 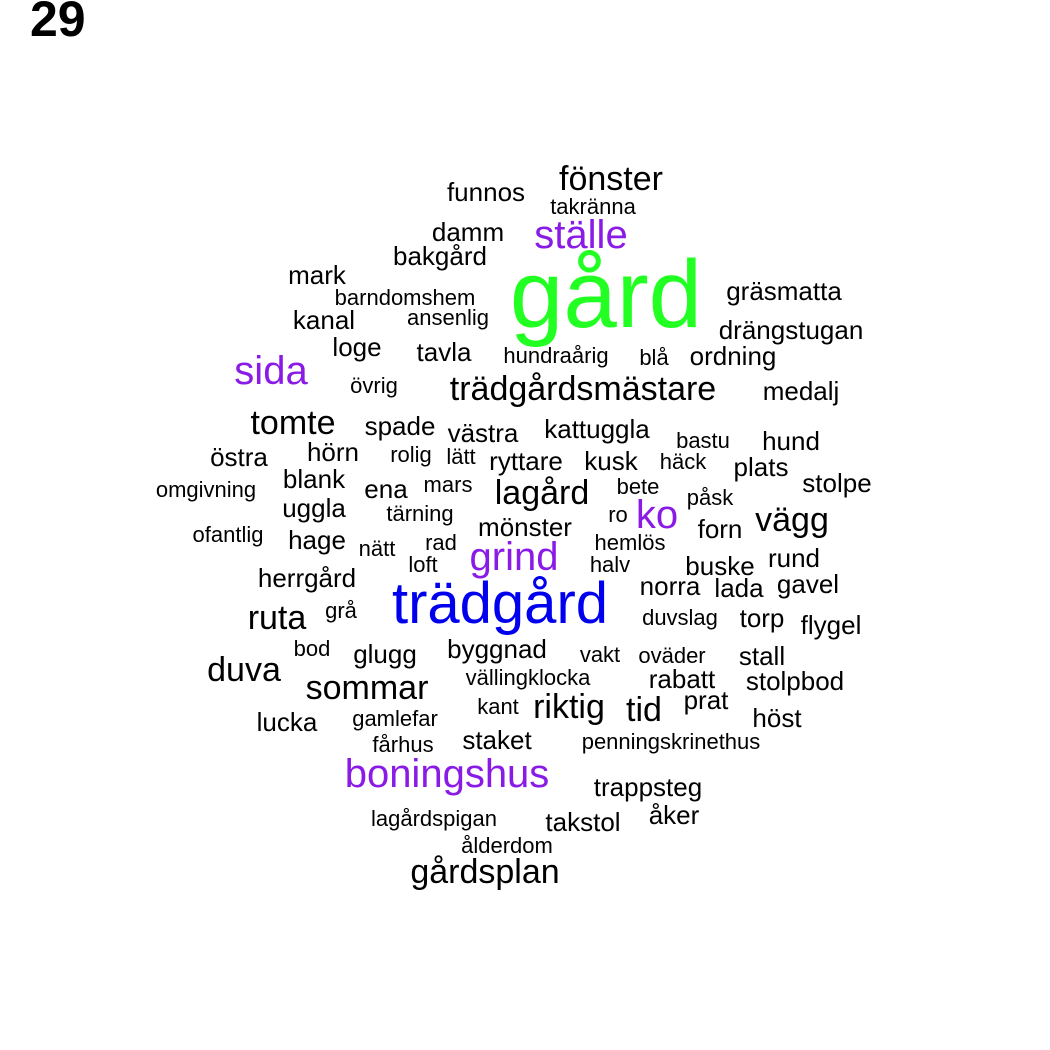 What do you see at coordinates (486, 192) in the screenshot?
I see `word-item: funnos` at bounding box center [486, 192].